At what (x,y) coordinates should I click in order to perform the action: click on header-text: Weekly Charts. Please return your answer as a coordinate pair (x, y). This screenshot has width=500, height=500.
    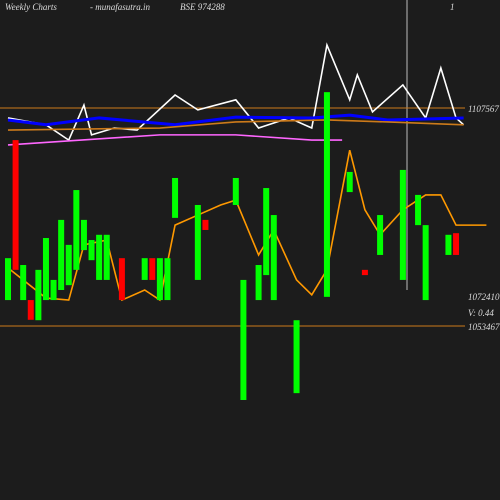
    Looking at the image, I should click on (31, 7).